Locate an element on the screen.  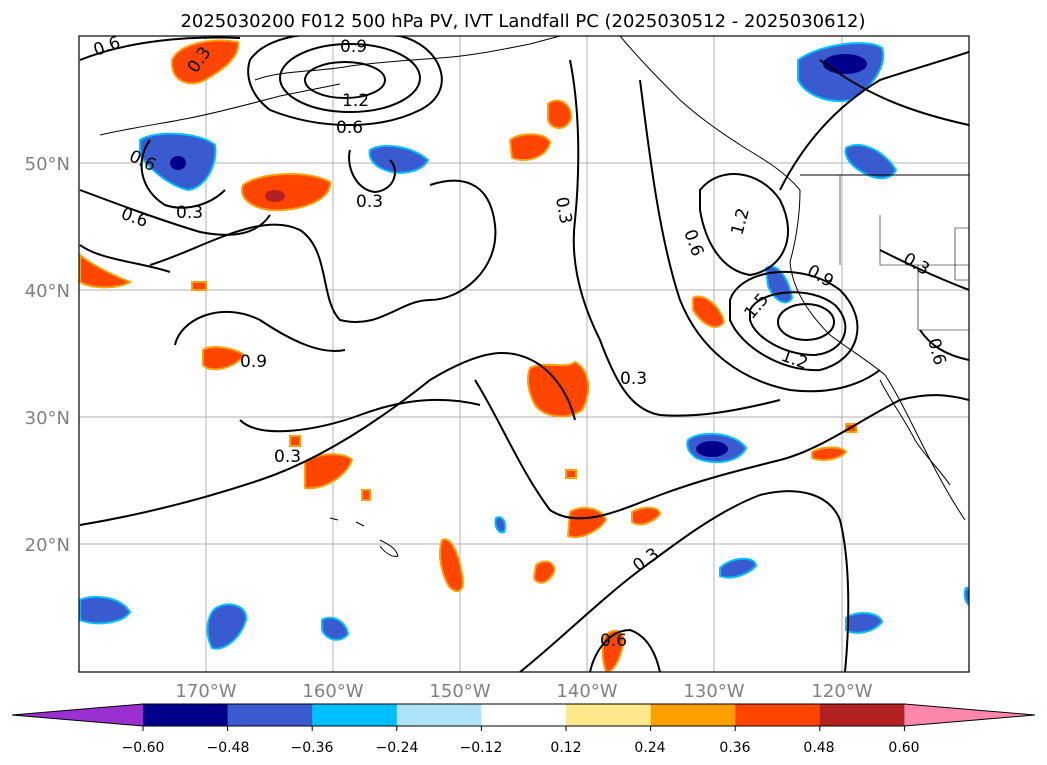
lon-tick-label: 130°W is located at coordinates (713, 691).